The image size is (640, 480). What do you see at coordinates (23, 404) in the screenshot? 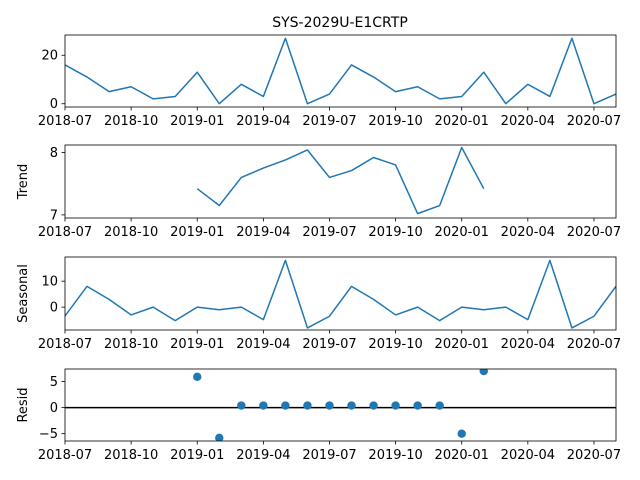
I see `y-axis-label: Resid` at bounding box center [23, 404].